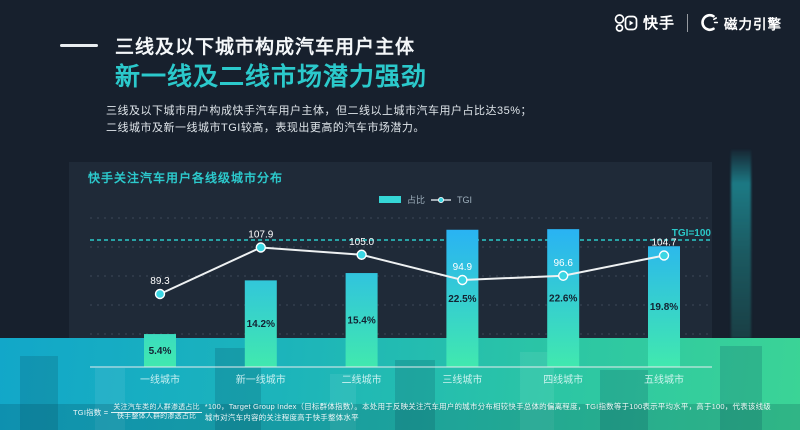  What do you see at coordinates (79, 45) in the screenshot?
I see `header-dash` at bounding box center [79, 45].